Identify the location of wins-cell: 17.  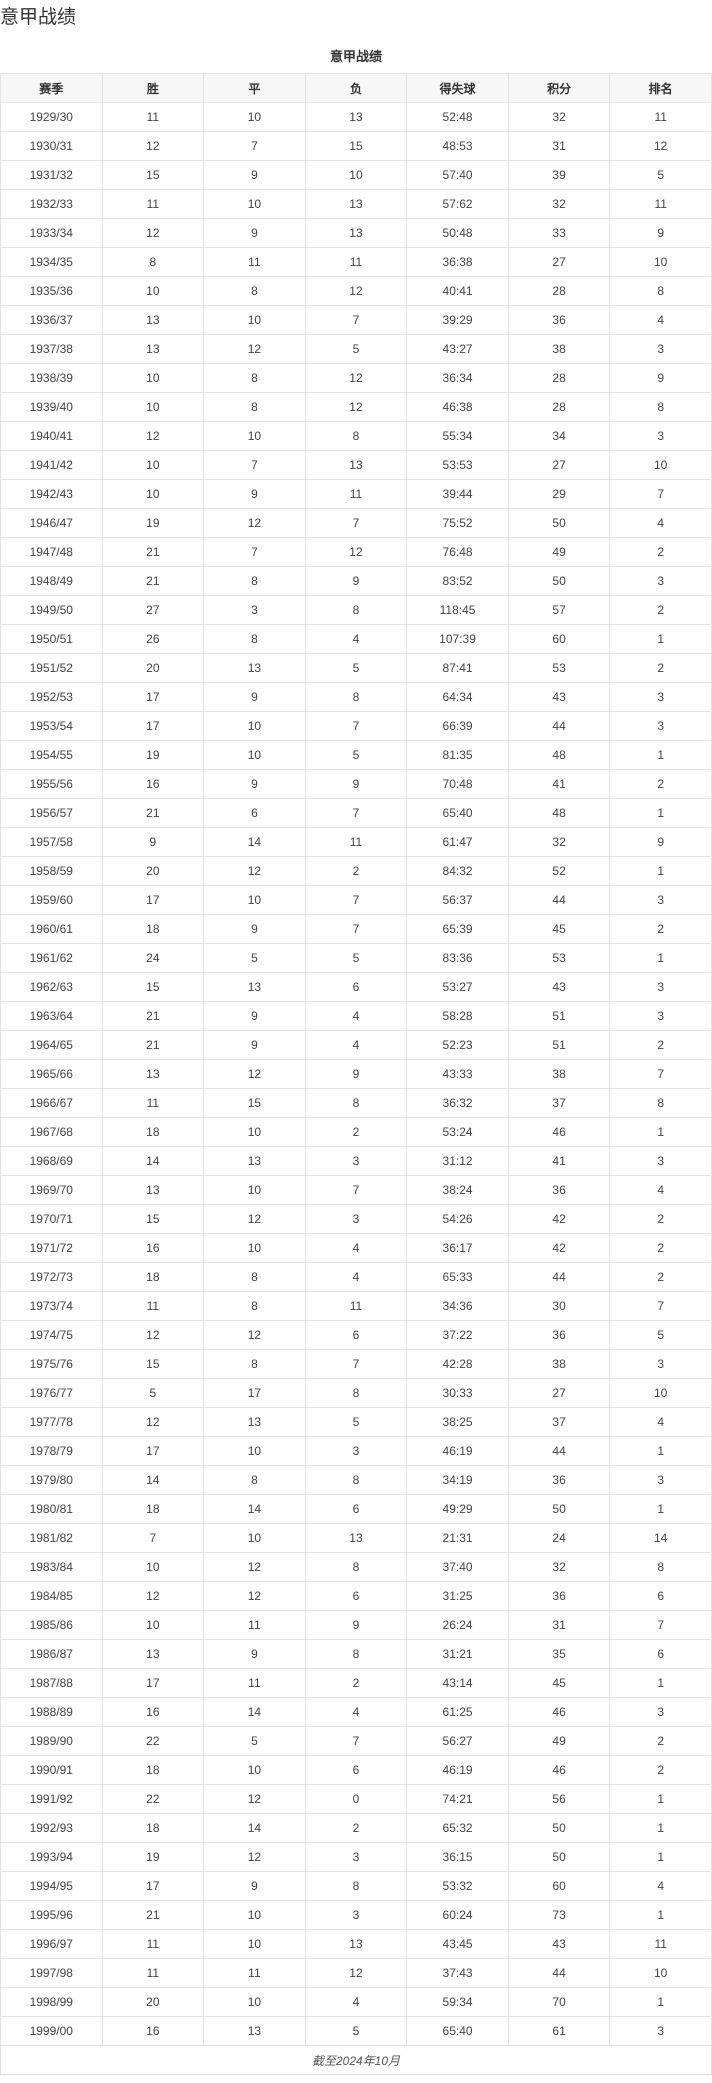
(153, 1886).